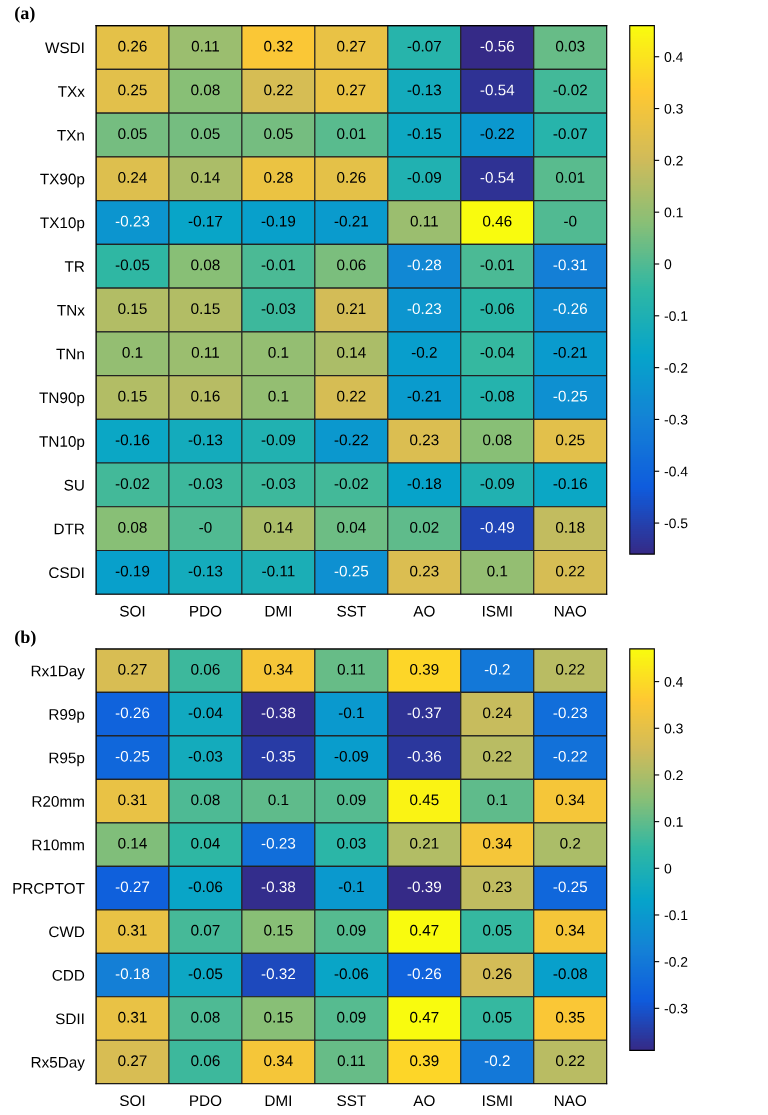 The image size is (768, 1115). Describe the element at coordinates (132, 571) in the screenshot. I see `data-label: -0.19` at that location.